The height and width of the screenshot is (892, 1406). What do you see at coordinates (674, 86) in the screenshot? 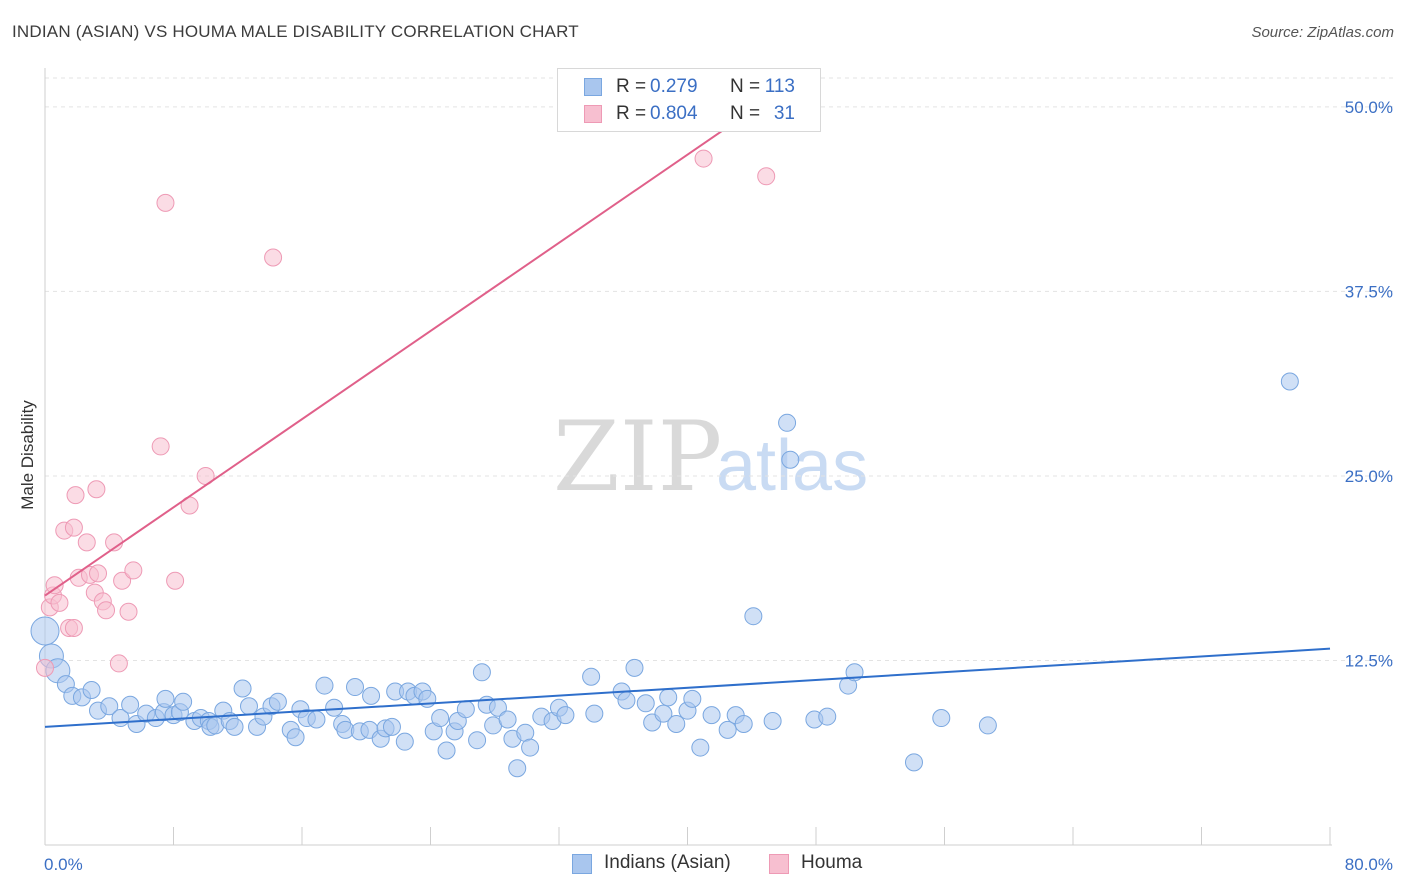
I see `legend-r-value: 0.279` at bounding box center [674, 86].